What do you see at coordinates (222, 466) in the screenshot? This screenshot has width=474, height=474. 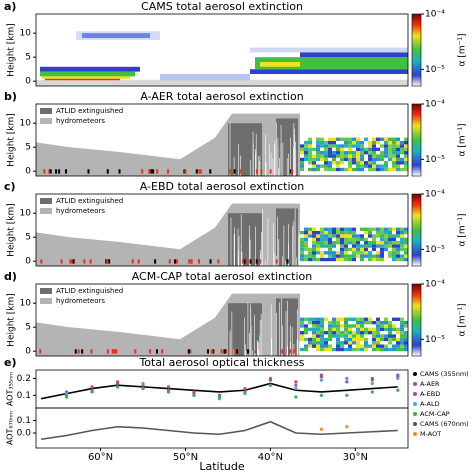 I see `x-axis-label: Latitude` at bounding box center [222, 466].